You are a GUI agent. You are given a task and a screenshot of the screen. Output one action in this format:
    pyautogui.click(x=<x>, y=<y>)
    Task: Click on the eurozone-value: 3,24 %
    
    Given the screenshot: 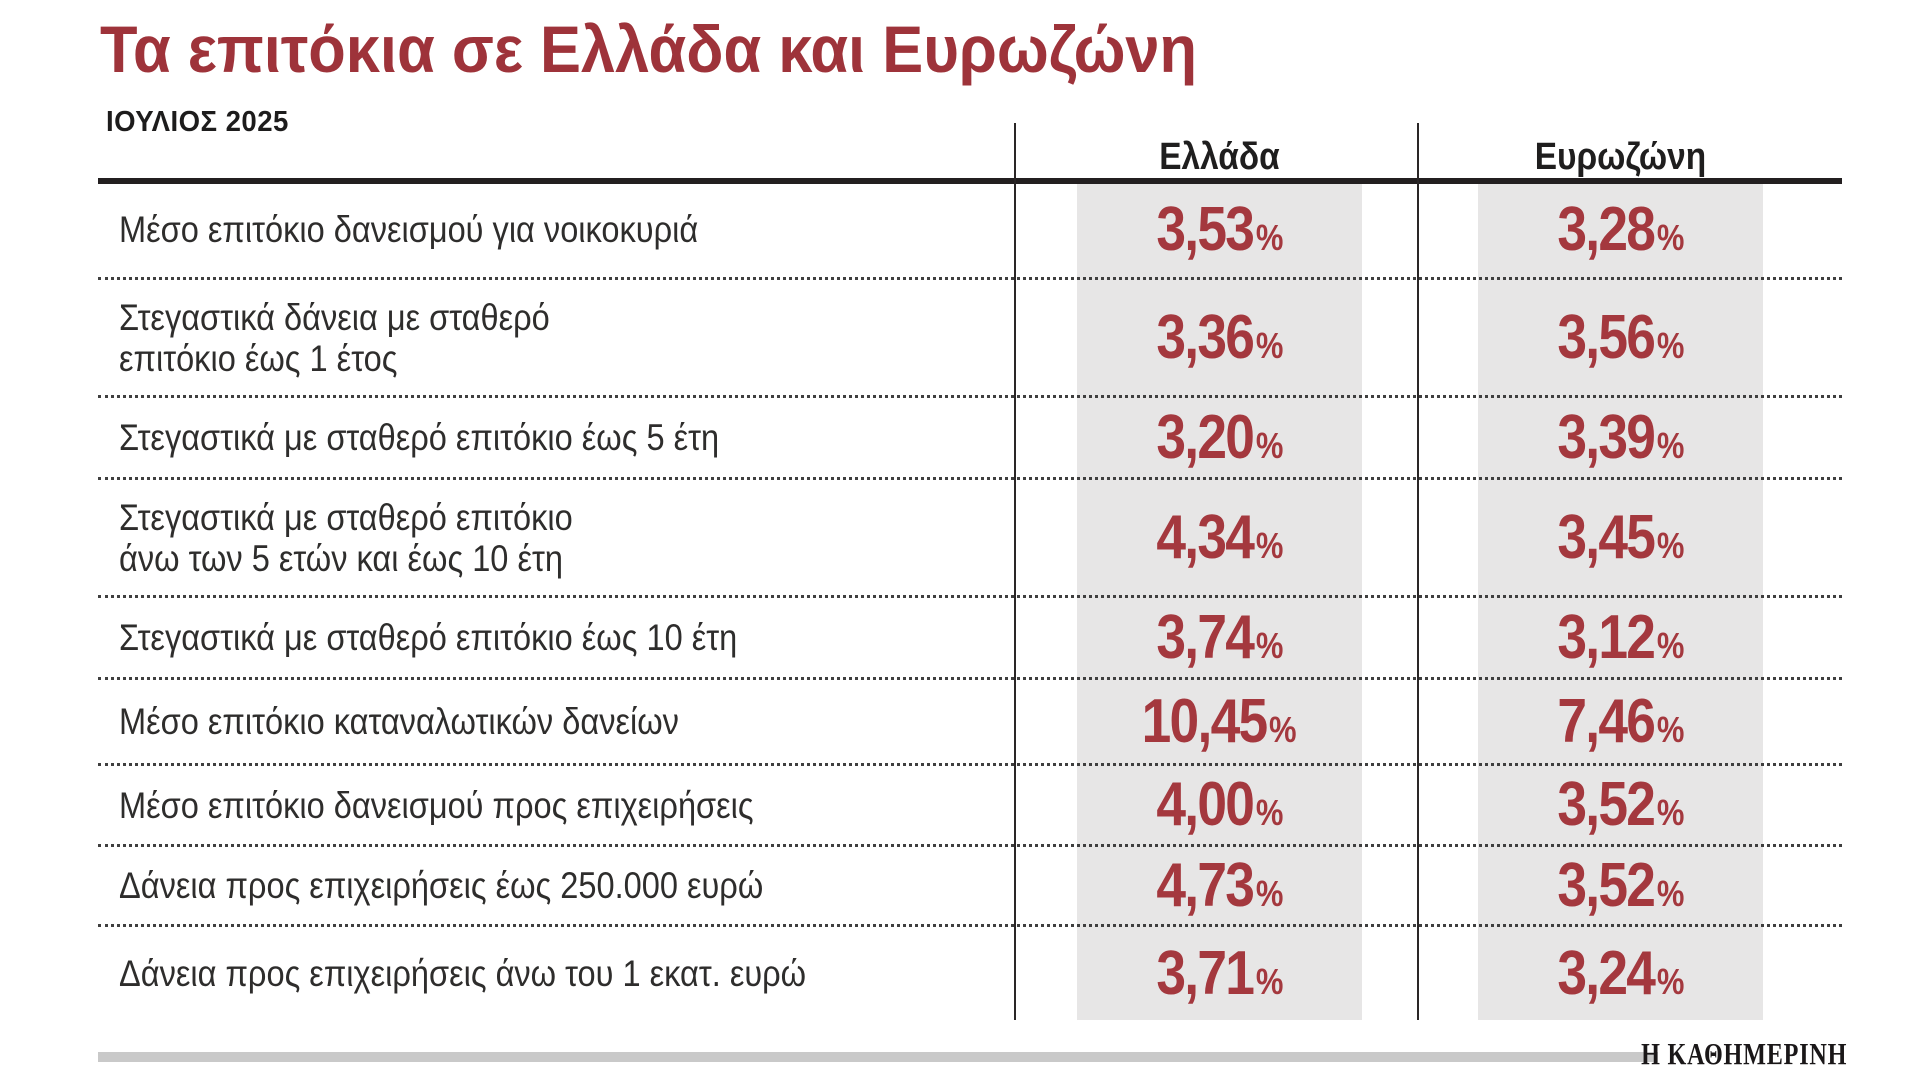 What is the action you would take?
    pyautogui.click(x=1620, y=973)
    